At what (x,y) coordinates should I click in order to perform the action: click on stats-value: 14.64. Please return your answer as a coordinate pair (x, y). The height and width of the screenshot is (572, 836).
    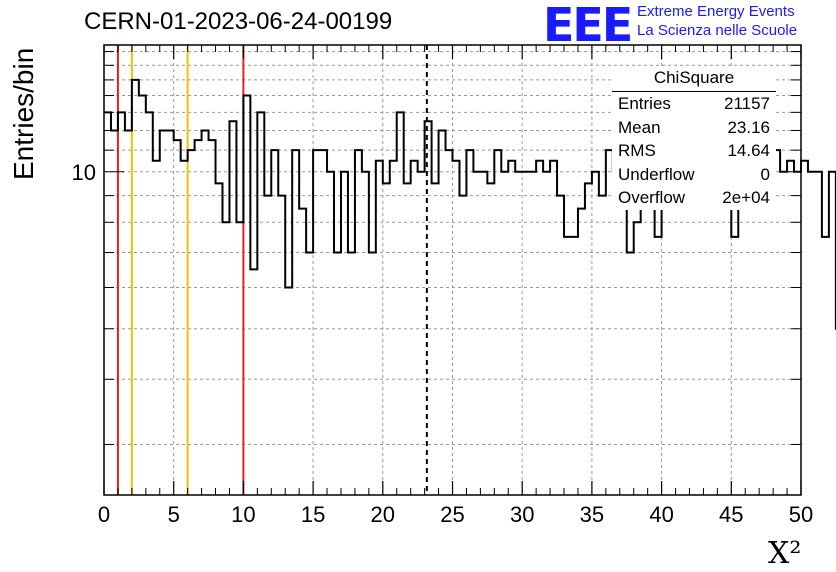
    Looking at the image, I should click on (748, 150).